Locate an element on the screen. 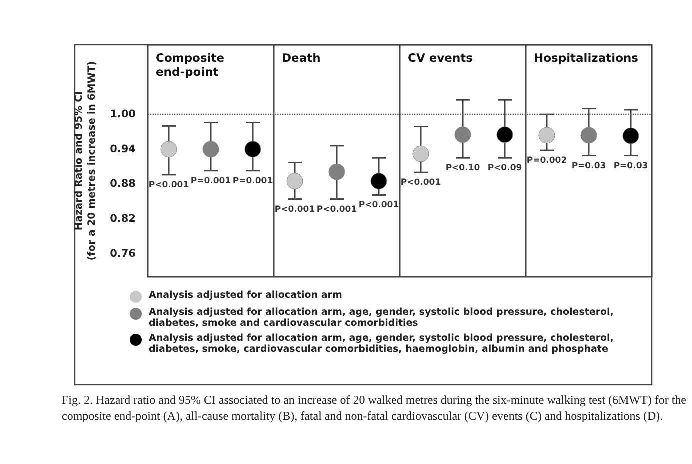  annotation: P<0.09 is located at coordinates (505, 169).